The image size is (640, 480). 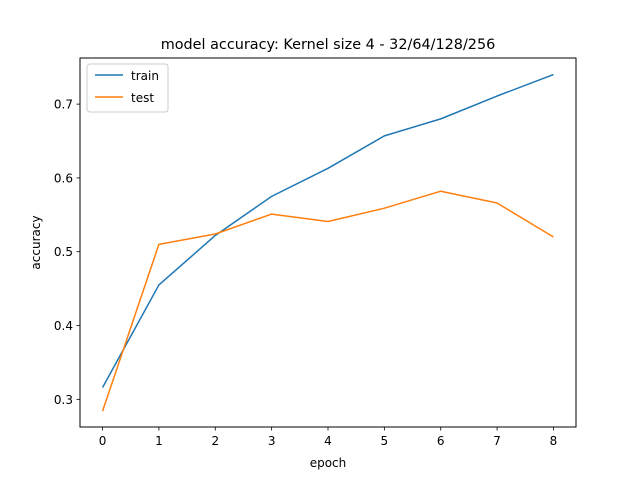 I want to click on x-tick-label: 7, so click(x=497, y=441).